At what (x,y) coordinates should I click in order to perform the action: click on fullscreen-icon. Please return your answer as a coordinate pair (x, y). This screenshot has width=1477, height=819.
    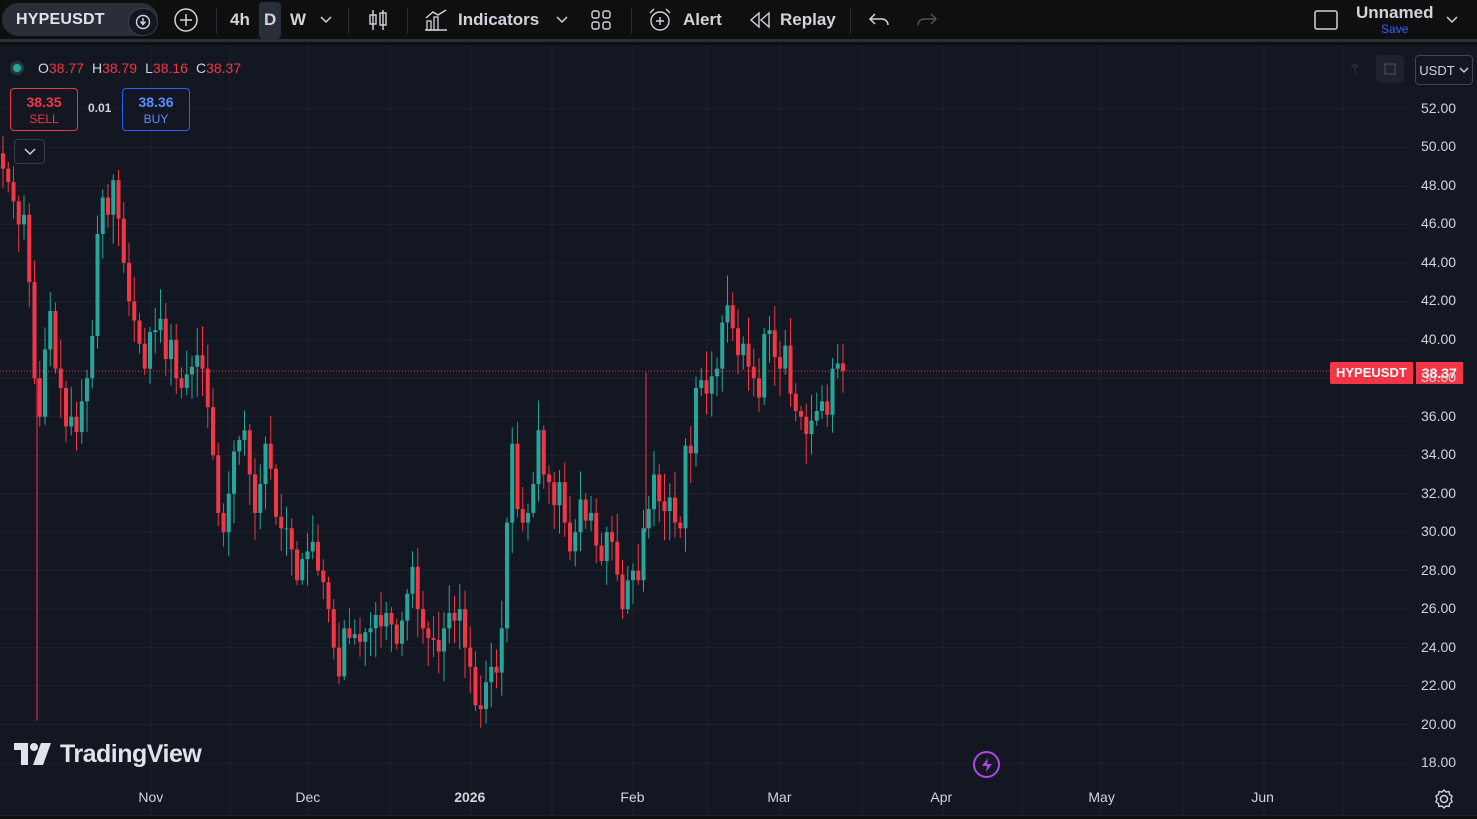
    Looking at the image, I should click on (1390, 69).